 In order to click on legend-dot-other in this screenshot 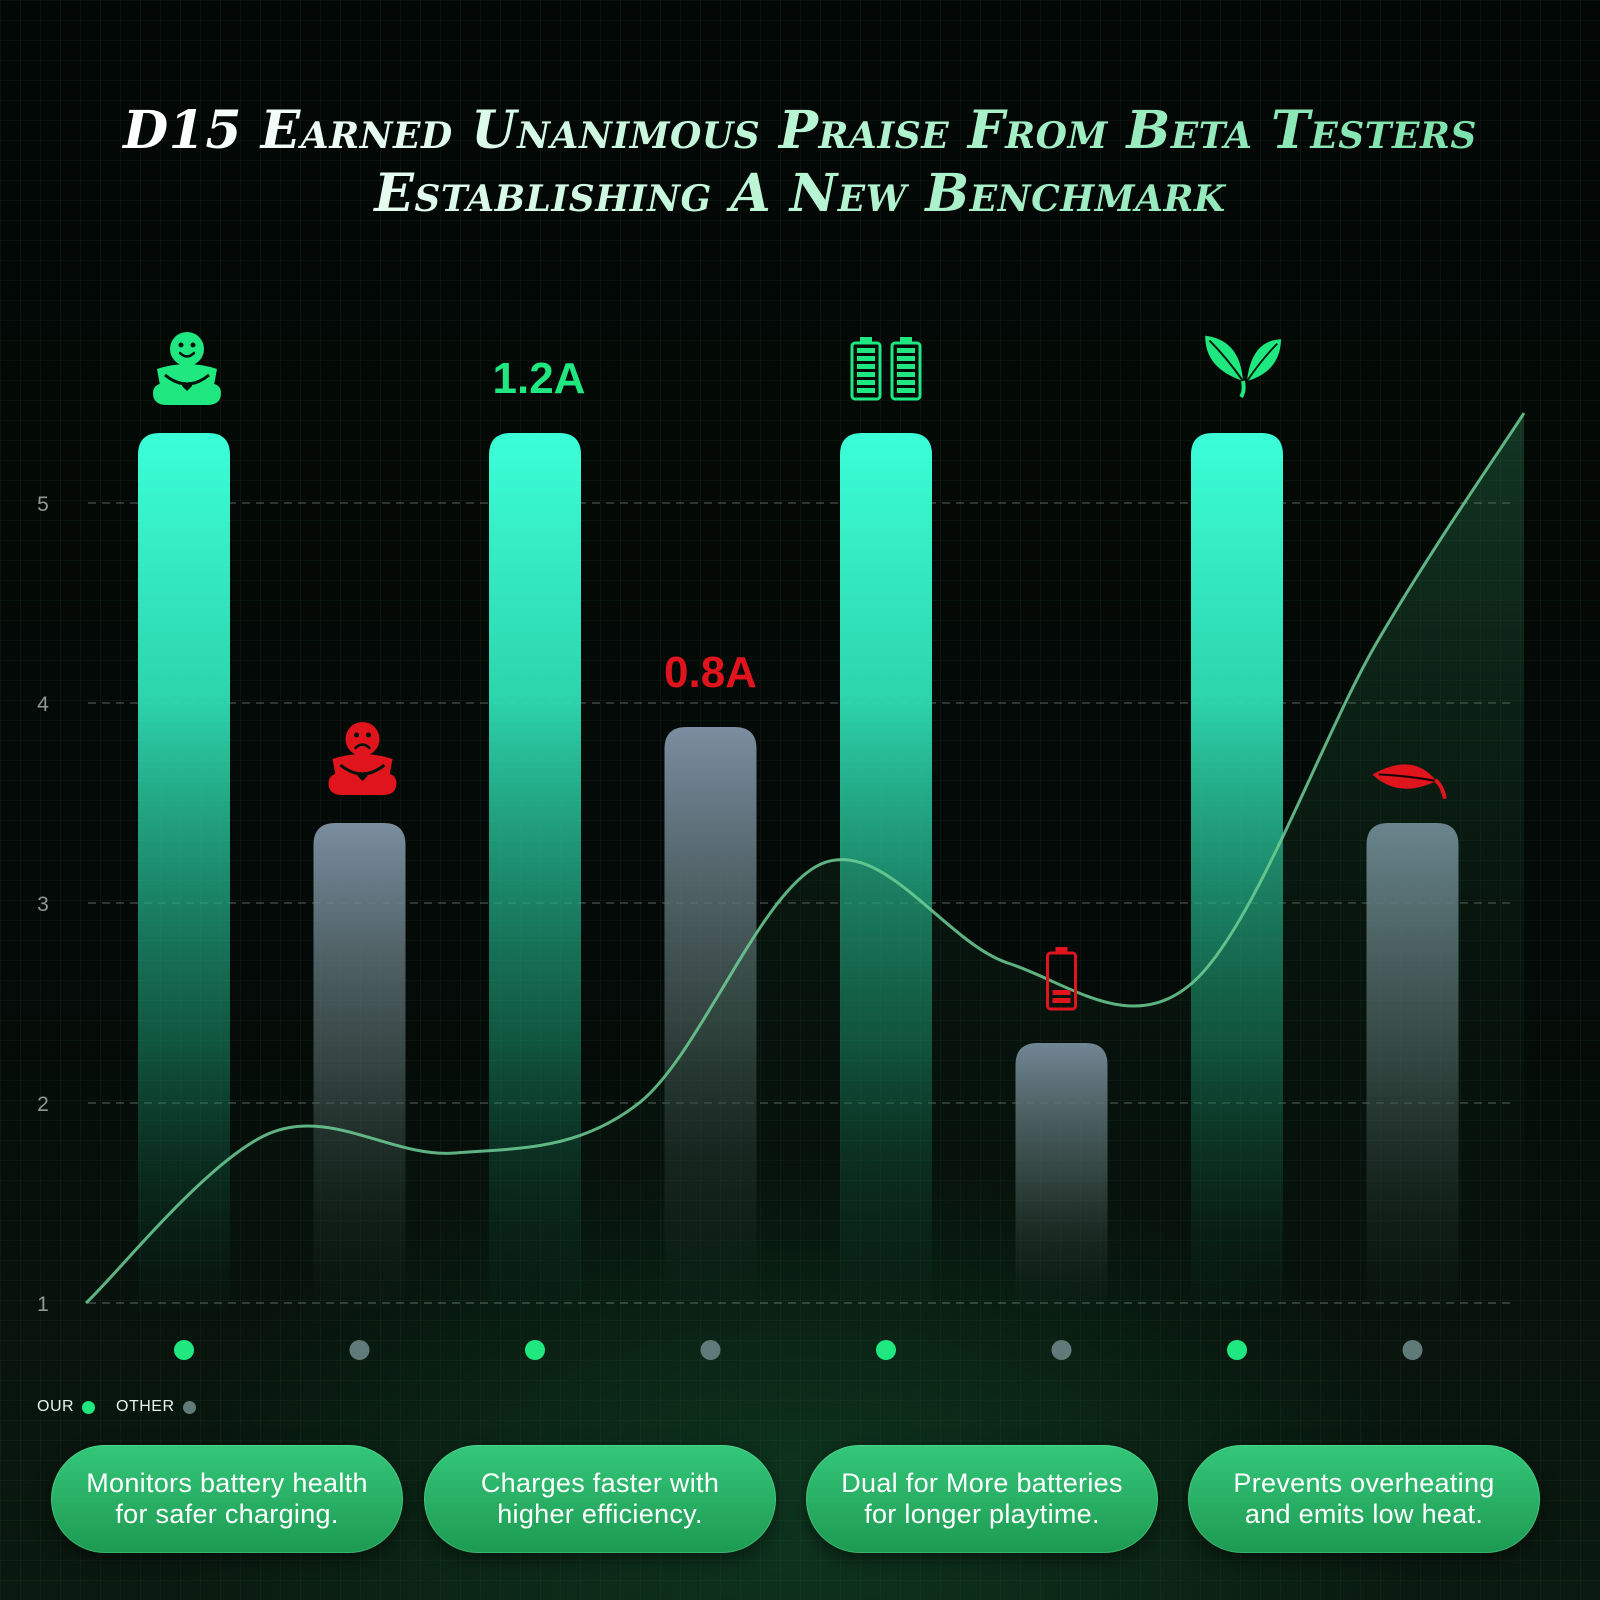, I will do `click(189, 1407)`.